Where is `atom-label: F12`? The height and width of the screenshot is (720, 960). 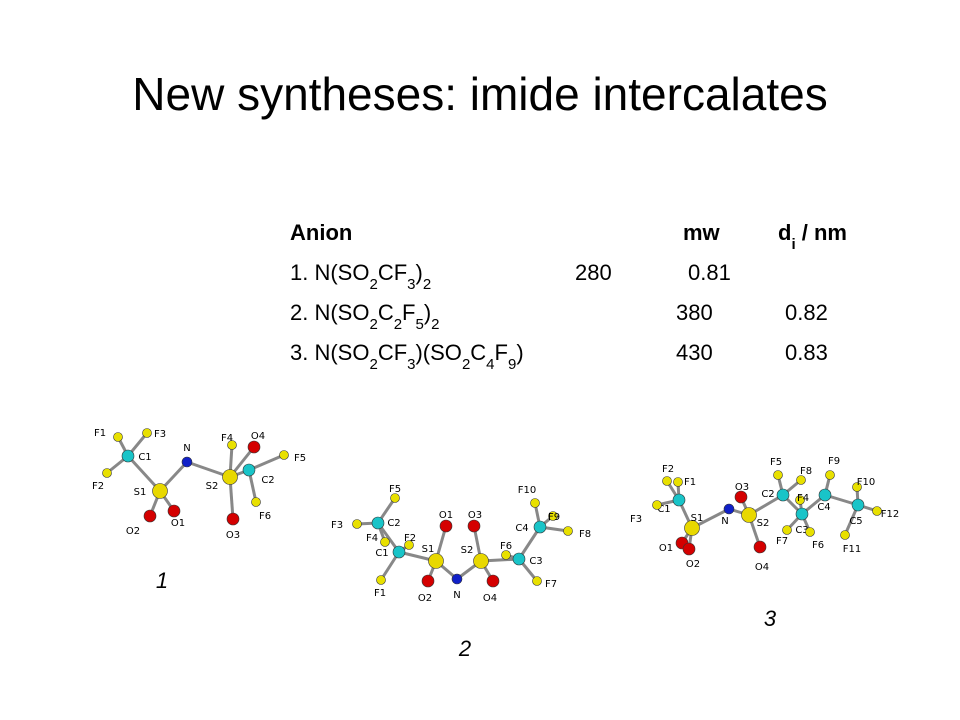
atom-label: F12 is located at coordinates (890, 514).